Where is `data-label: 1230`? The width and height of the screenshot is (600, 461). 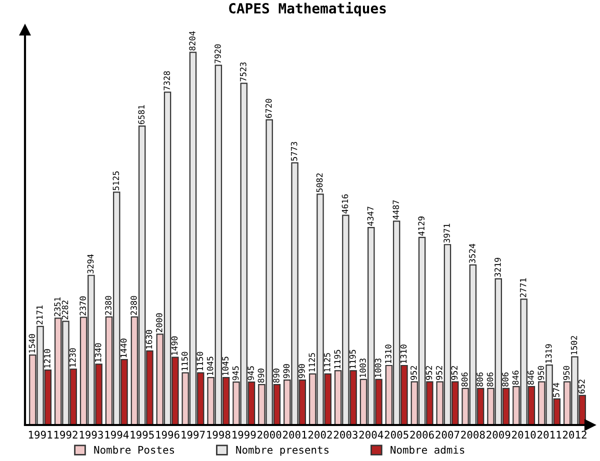 data-label: 1230 is located at coordinates (72, 357).